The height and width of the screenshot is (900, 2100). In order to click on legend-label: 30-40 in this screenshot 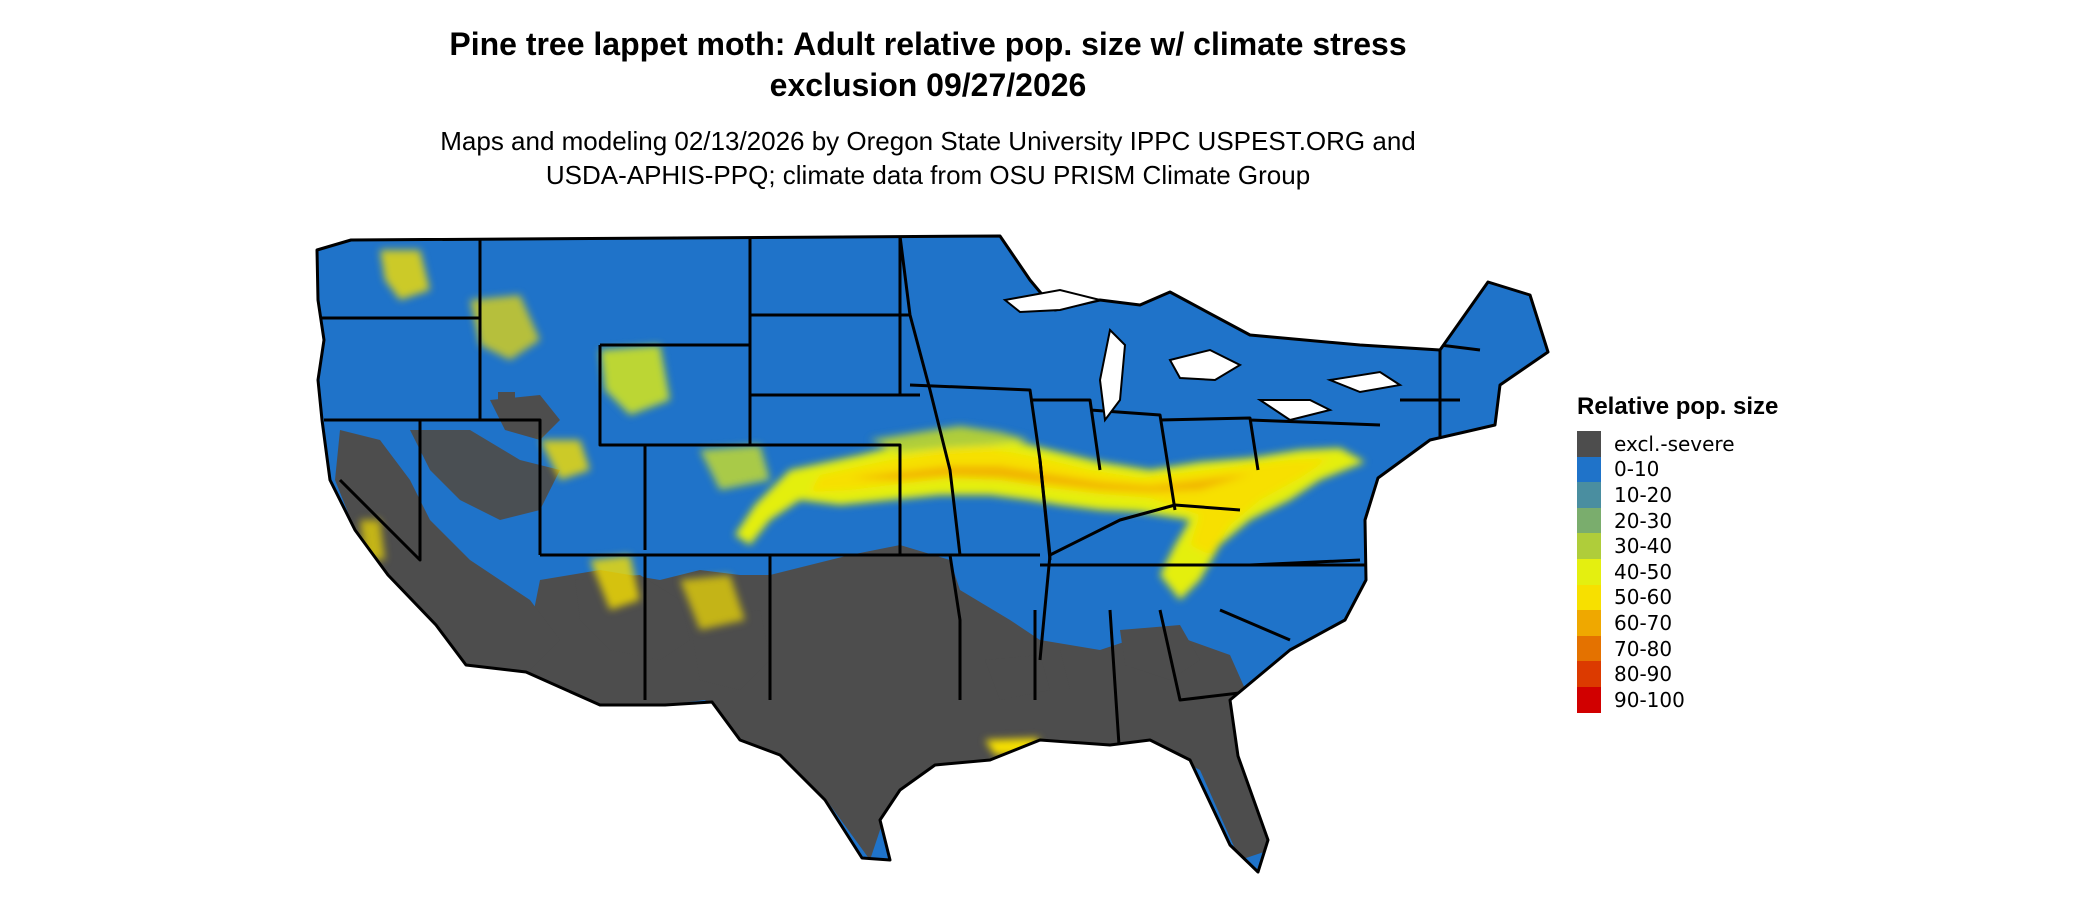, I will do `click(1643, 546)`.